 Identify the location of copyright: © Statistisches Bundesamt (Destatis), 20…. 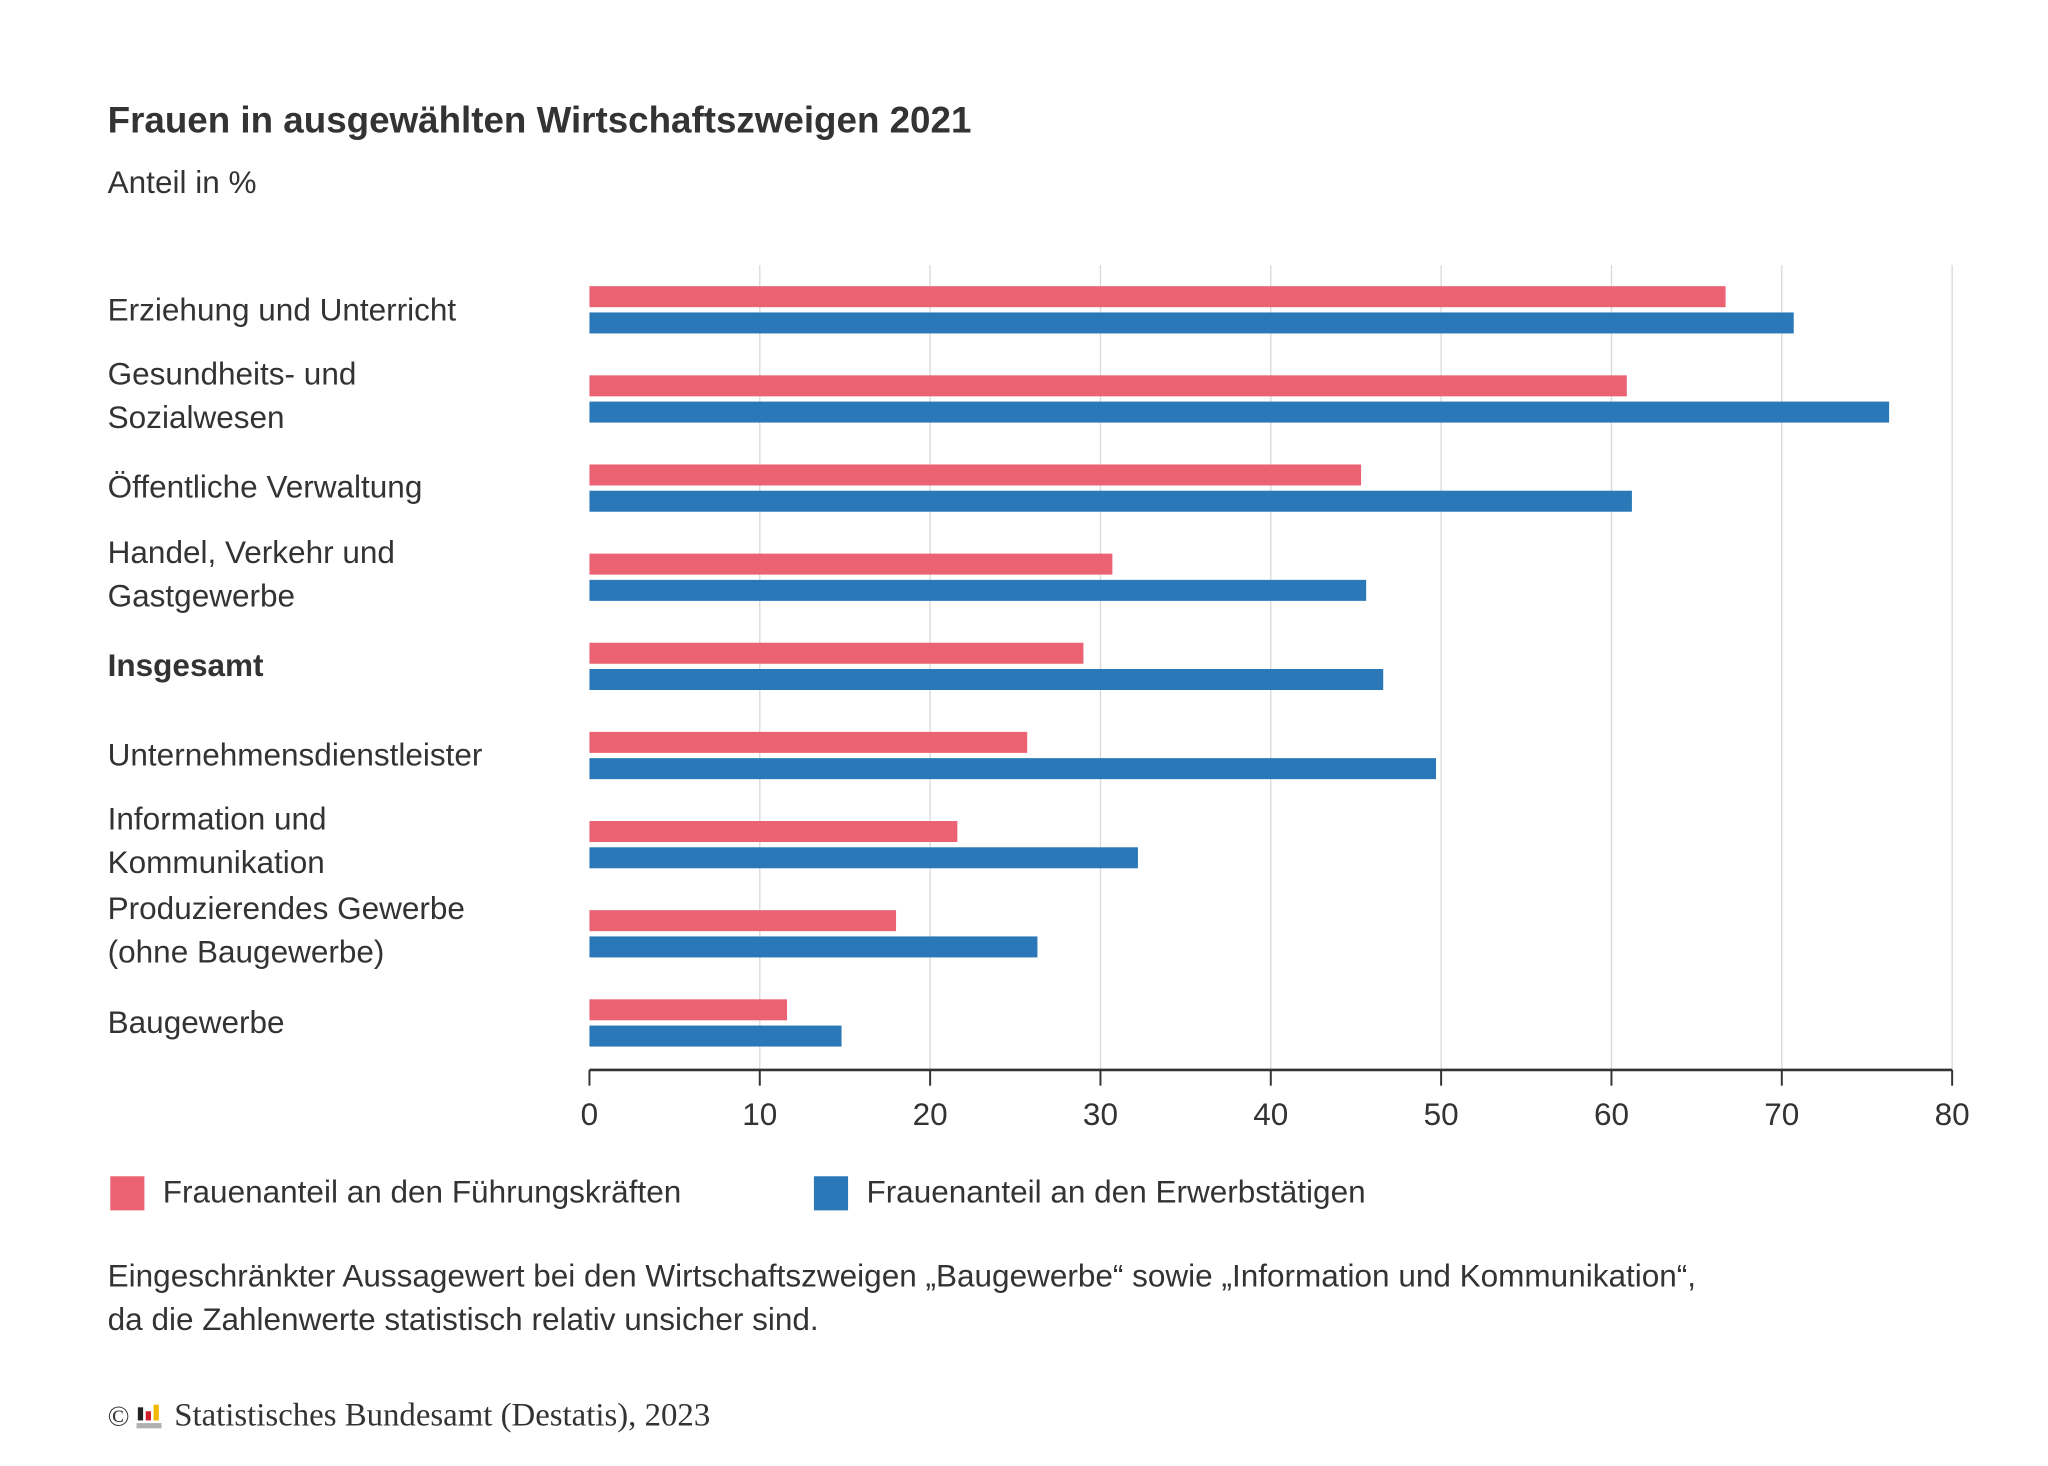
(409, 1416).